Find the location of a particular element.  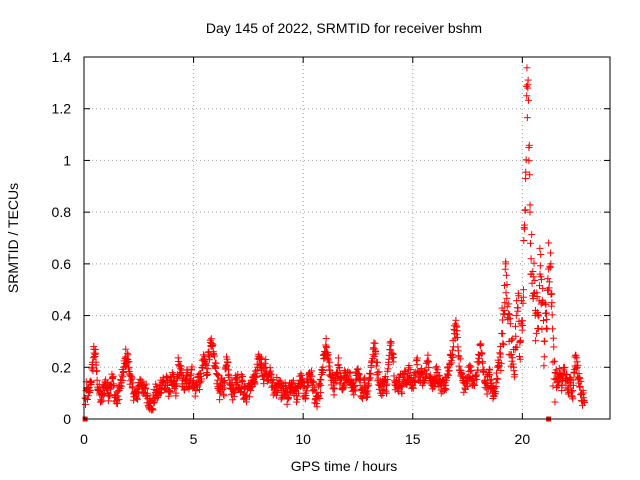

y-tick-label: 0.2 is located at coordinates (62, 367).